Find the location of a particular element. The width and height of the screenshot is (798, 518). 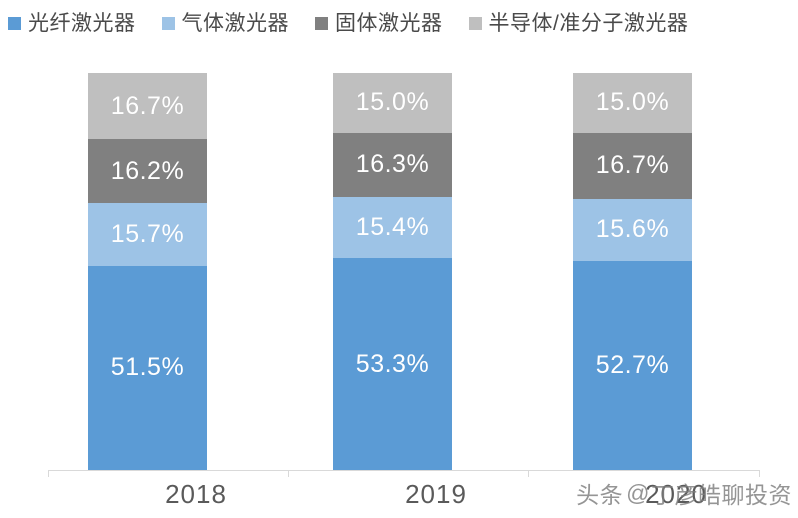

bar-segment-label: 15.4% is located at coordinates (392, 227).